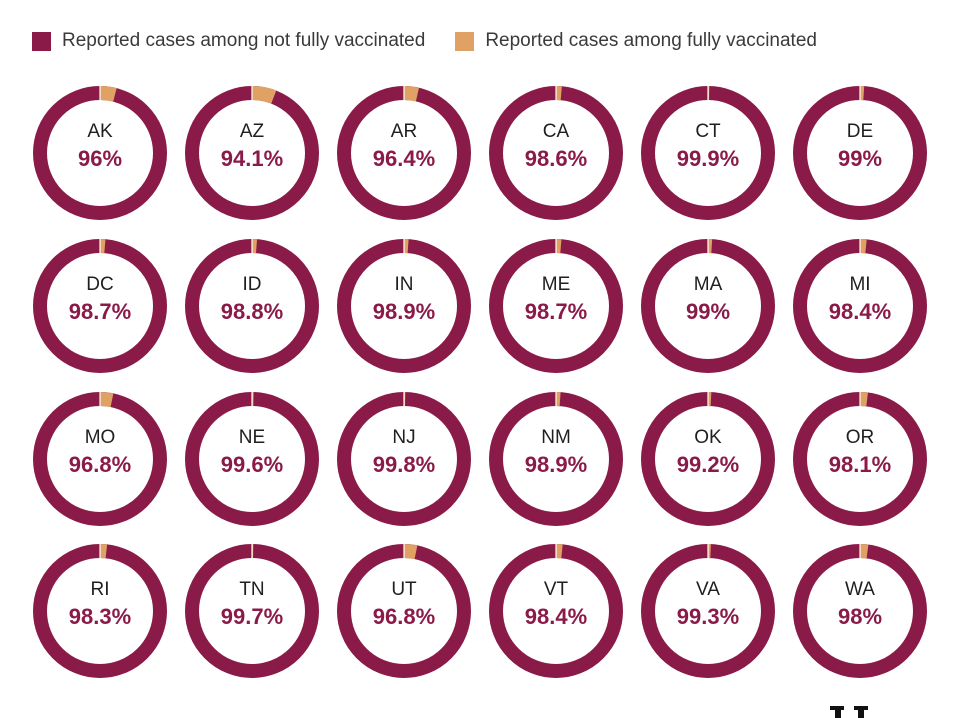  I want to click on donut-nj: NJ 99.8%, so click(404, 458).